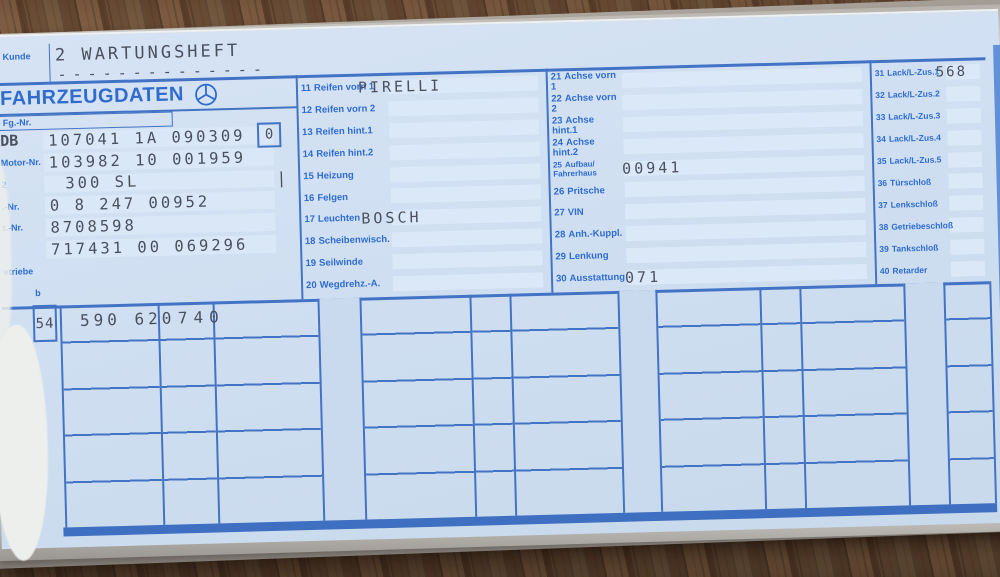 This screenshot has height=577, width=1000. Describe the element at coordinates (25, 442) in the screenshot. I see `paper-damage-patch` at that location.